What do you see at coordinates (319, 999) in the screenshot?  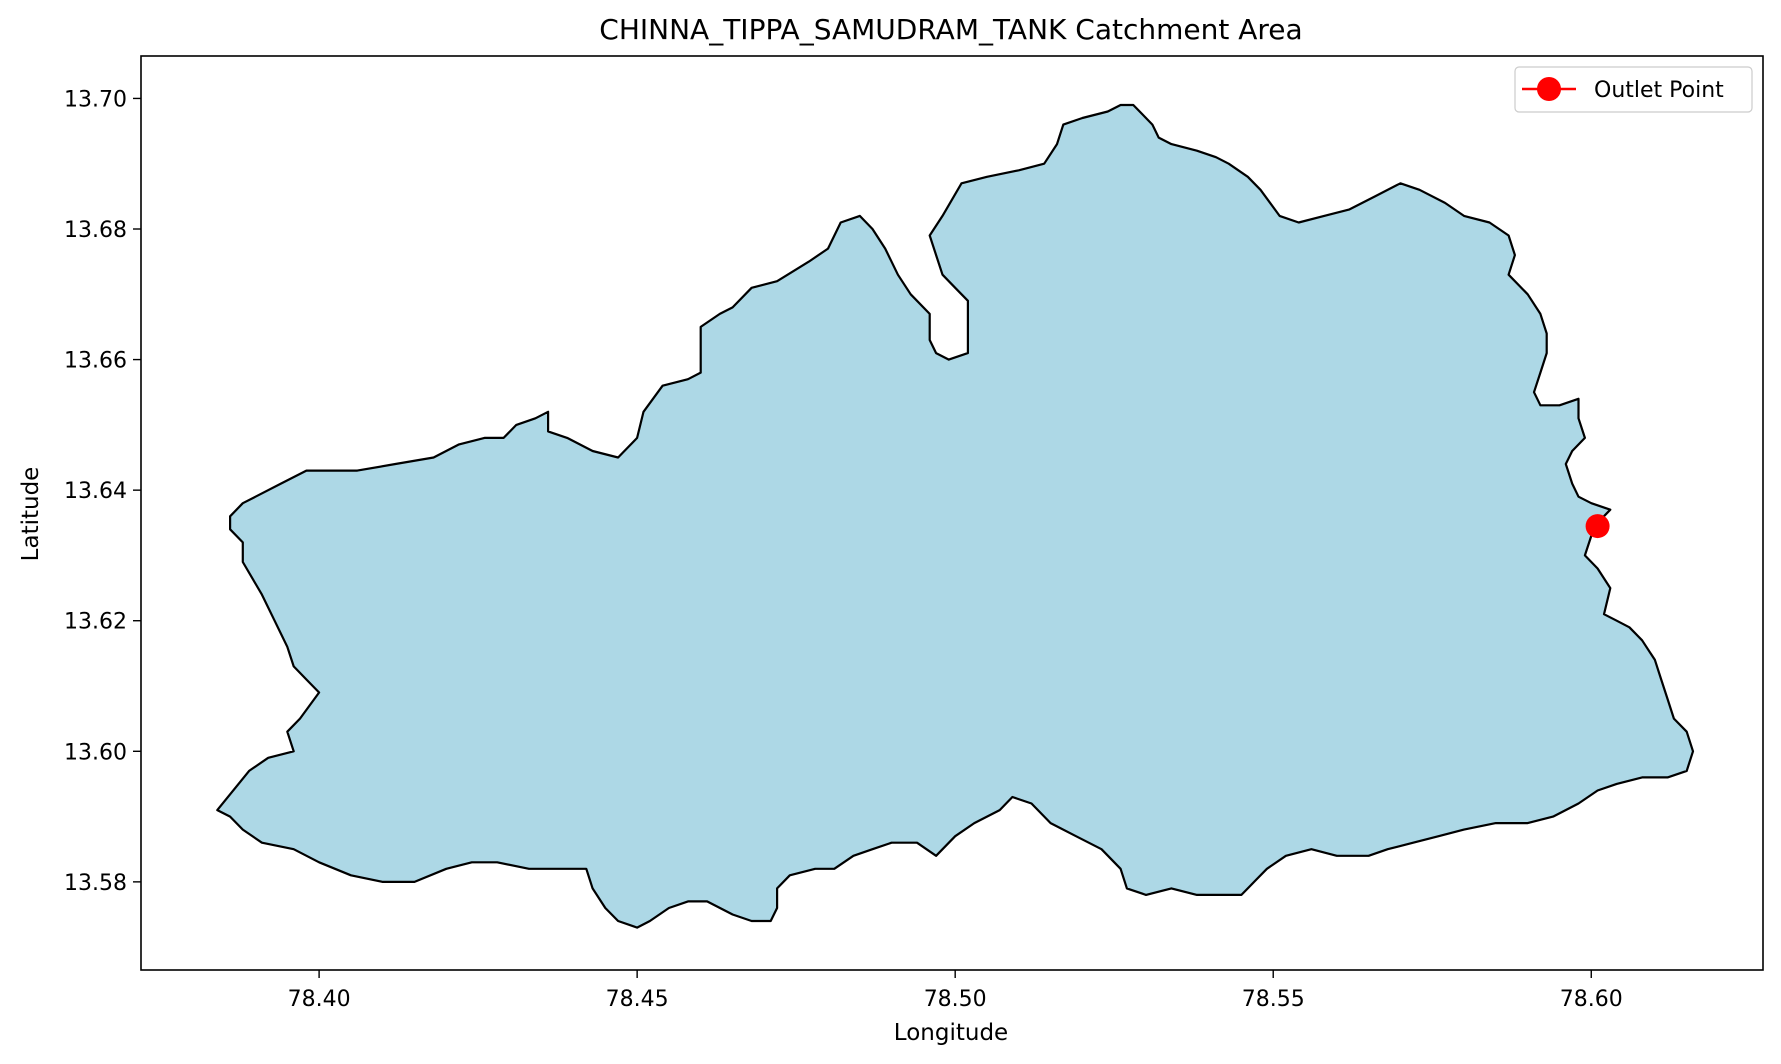 I see `x-tick-label: 78.40` at bounding box center [319, 999].